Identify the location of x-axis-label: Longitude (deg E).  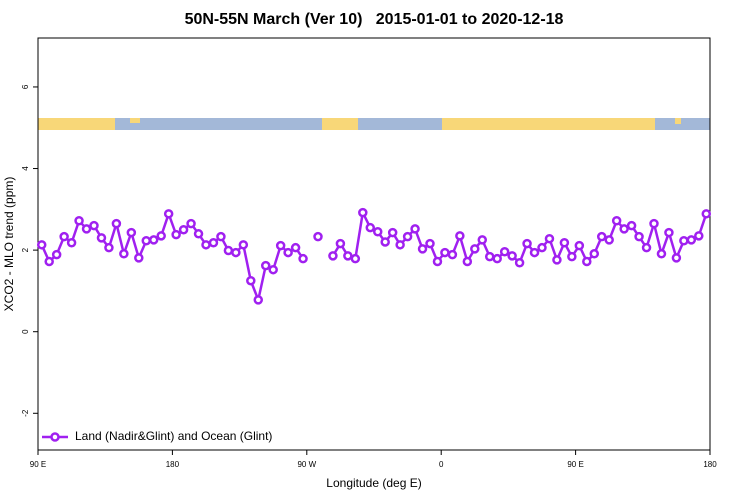
(373, 483).